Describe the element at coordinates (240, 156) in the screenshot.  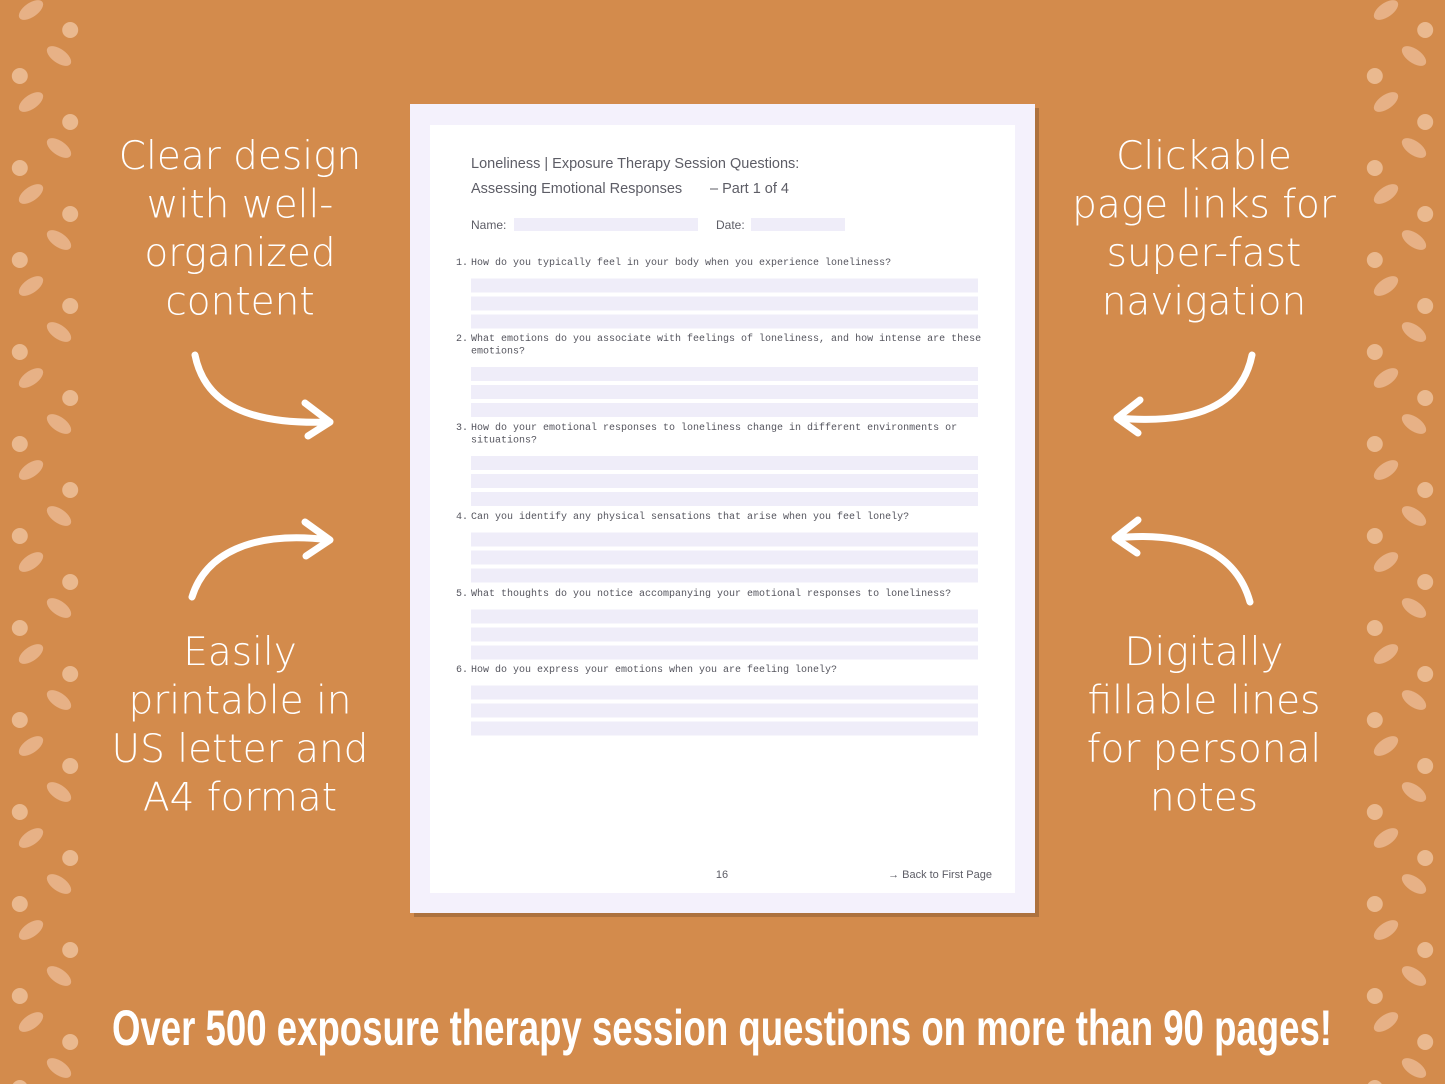
I see `feature-text: Clear design` at that location.